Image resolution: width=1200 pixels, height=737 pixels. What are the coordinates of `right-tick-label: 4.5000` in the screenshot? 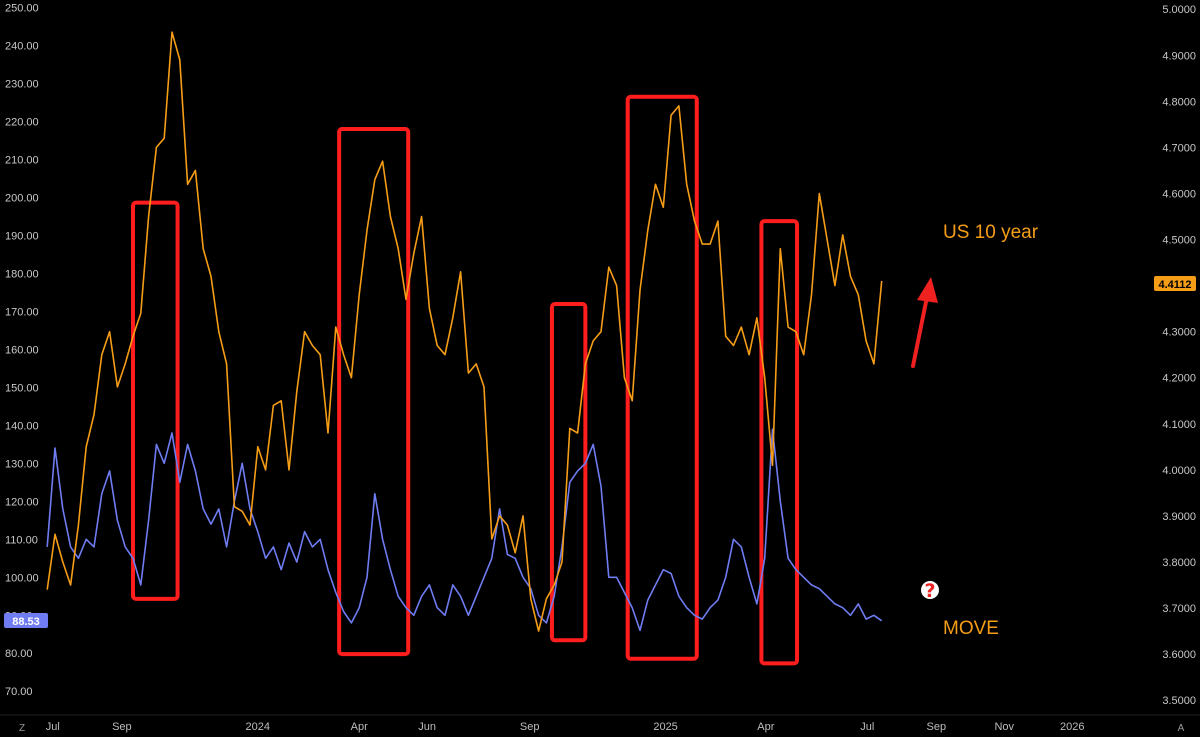 It's located at (1179, 241).